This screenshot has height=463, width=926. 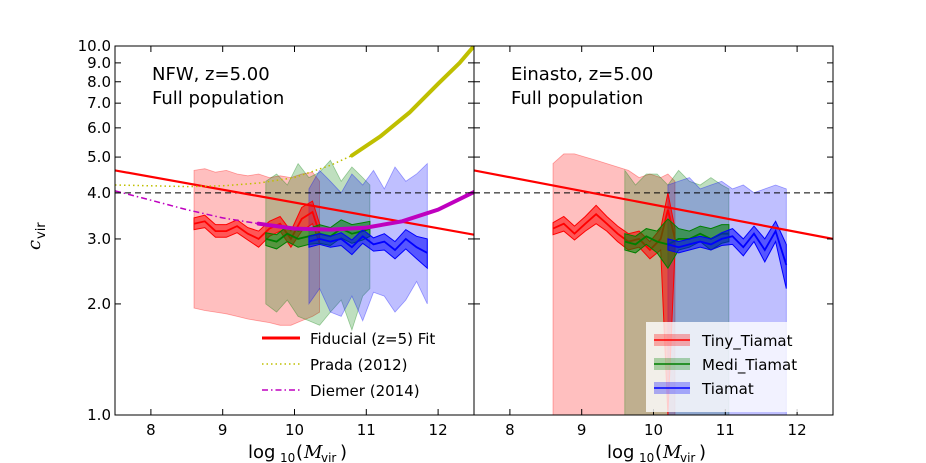 I want to click on xlabel-paren: (, so click(x=299, y=452).